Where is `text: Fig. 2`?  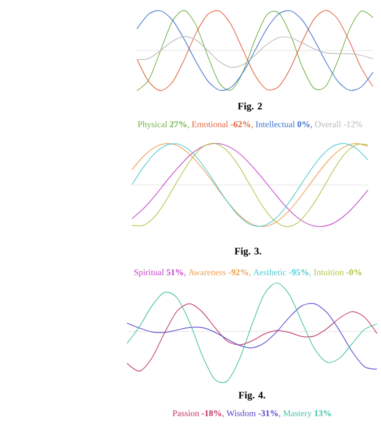 text: Fig. 2 is located at coordinates (250, 107).